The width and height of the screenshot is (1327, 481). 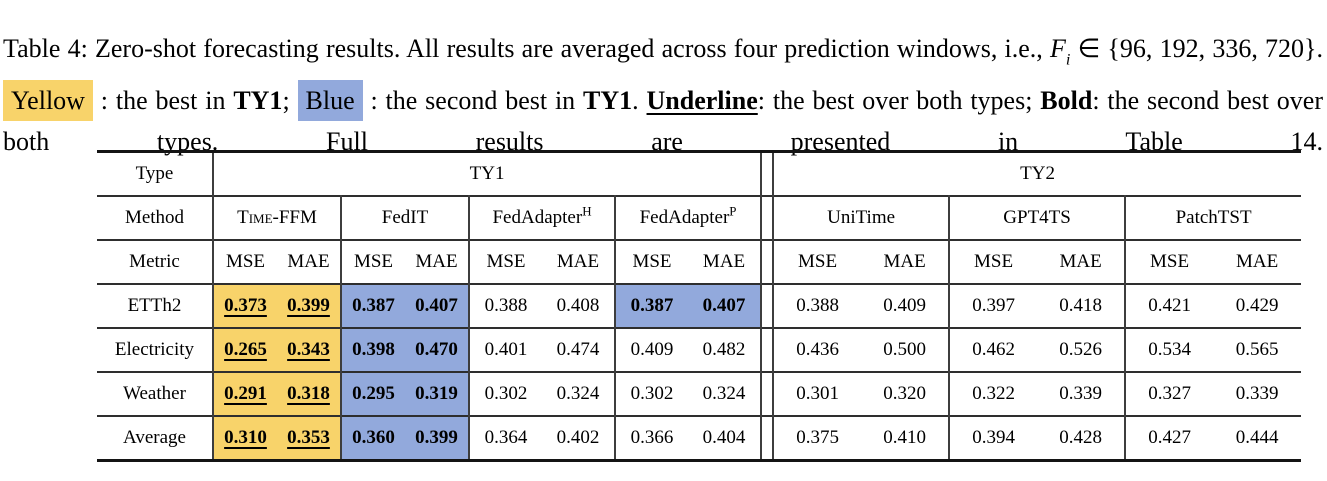 What do you see at coordinates (906, 350) in the screenshot?
I see `value-cell: 0.500` at bounding box center [906, 350].